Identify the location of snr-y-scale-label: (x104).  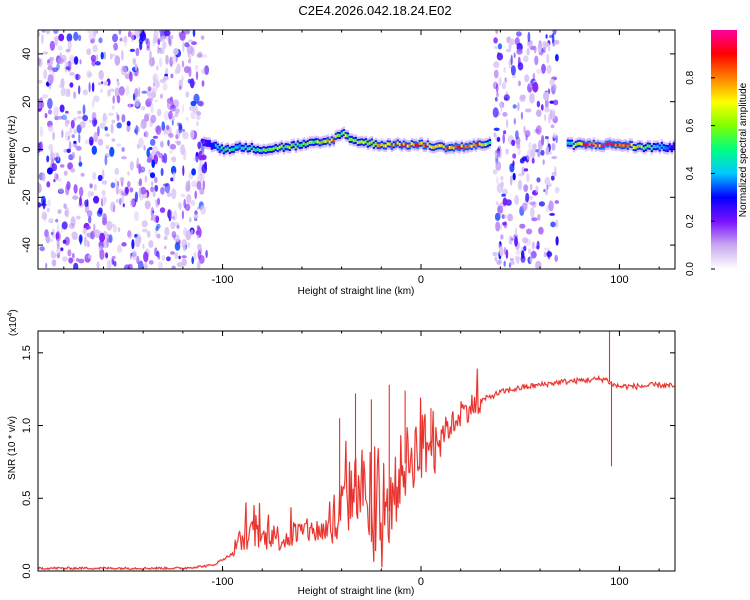
(13, 322).